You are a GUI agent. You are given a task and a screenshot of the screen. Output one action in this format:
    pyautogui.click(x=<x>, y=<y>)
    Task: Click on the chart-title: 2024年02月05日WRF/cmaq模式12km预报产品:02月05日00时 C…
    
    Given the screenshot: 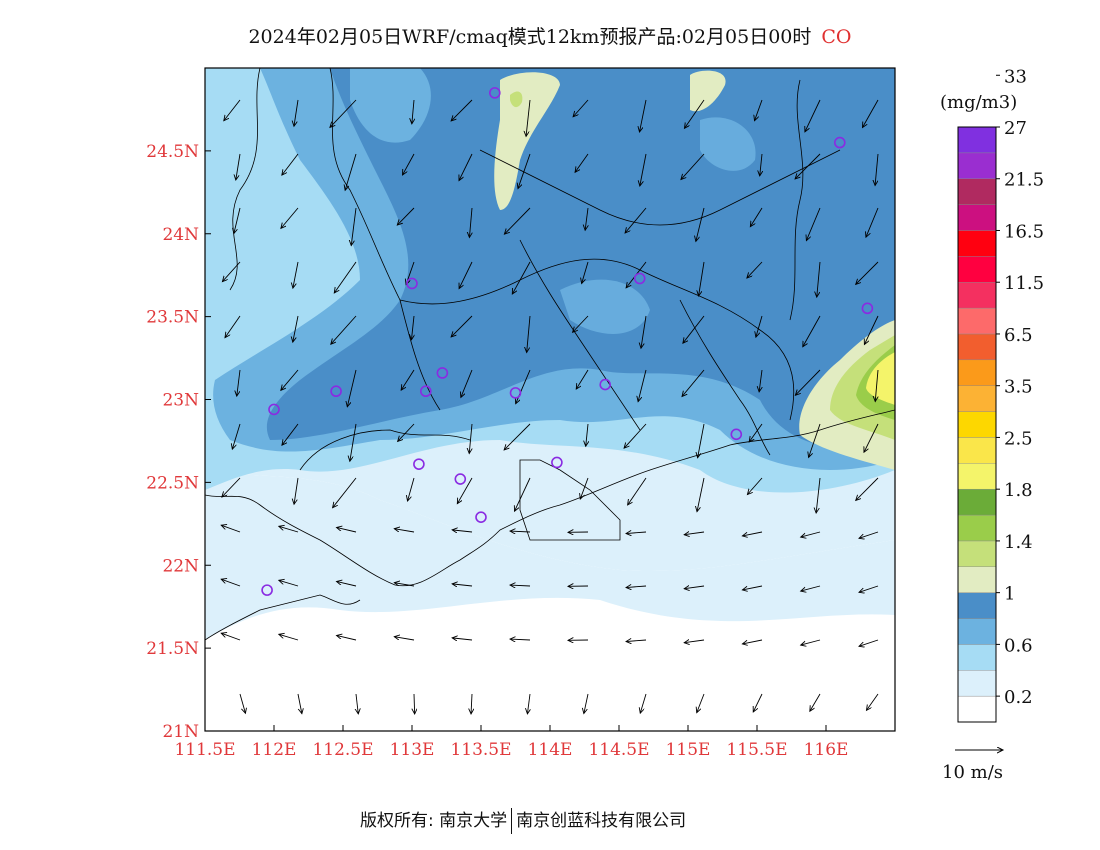 What is the action you would take?
    pyautogui.click(x=550, y=35)
    